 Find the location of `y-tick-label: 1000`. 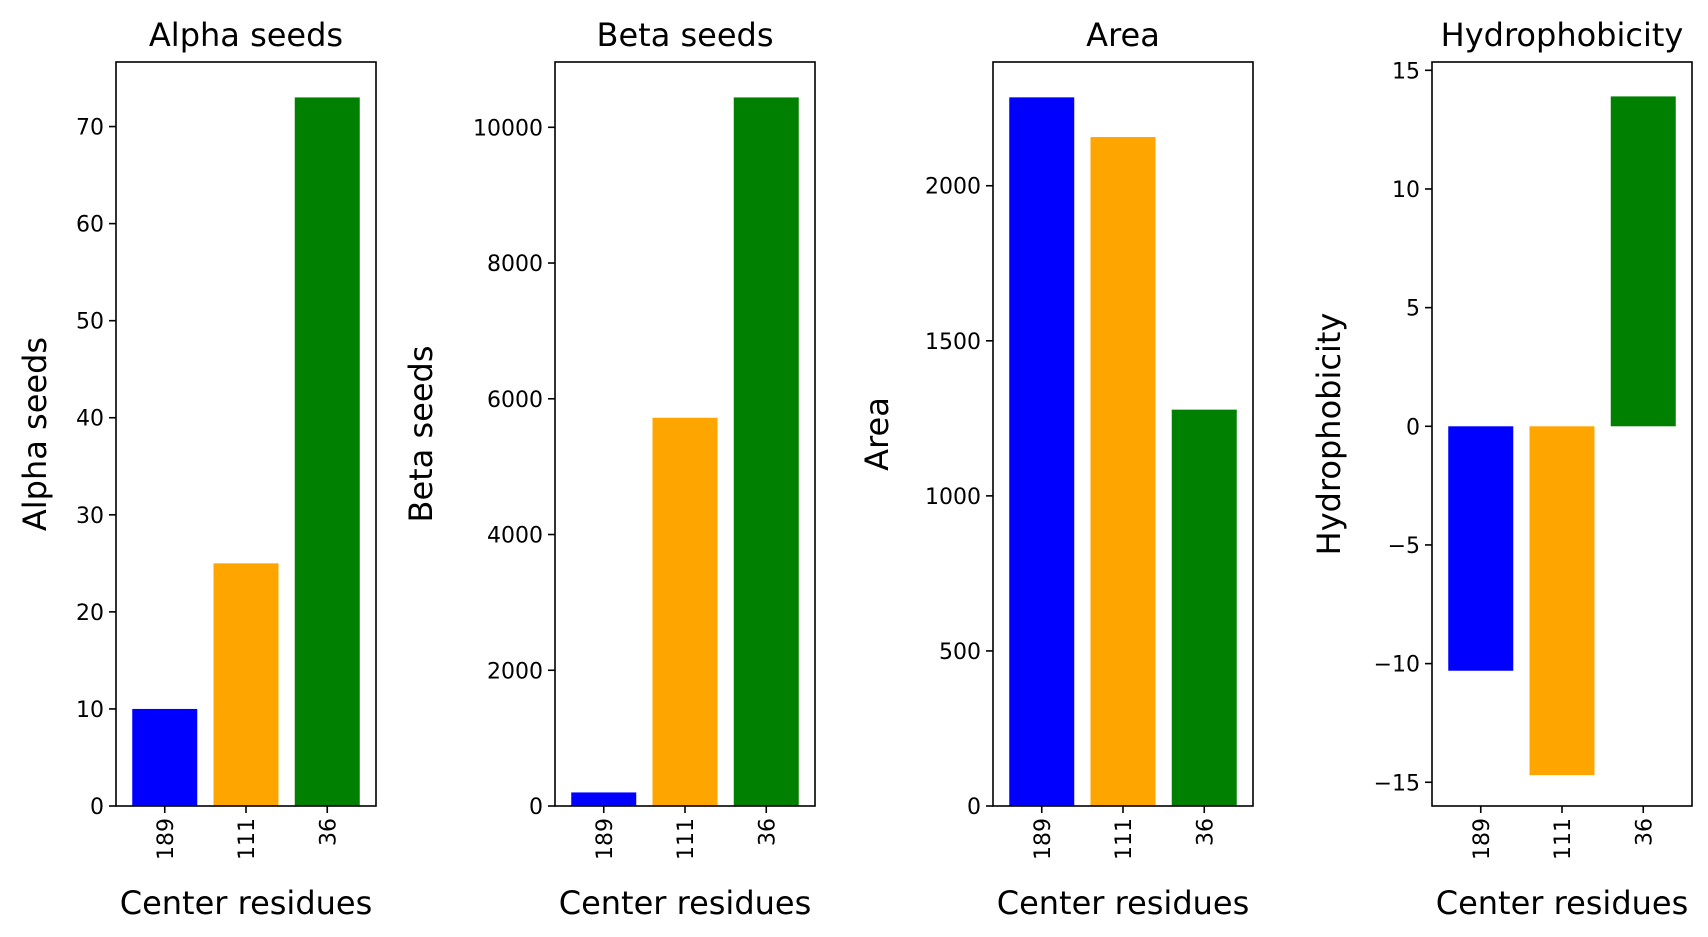

y-tick-label: 1000 is located at coordinates (953, 497).